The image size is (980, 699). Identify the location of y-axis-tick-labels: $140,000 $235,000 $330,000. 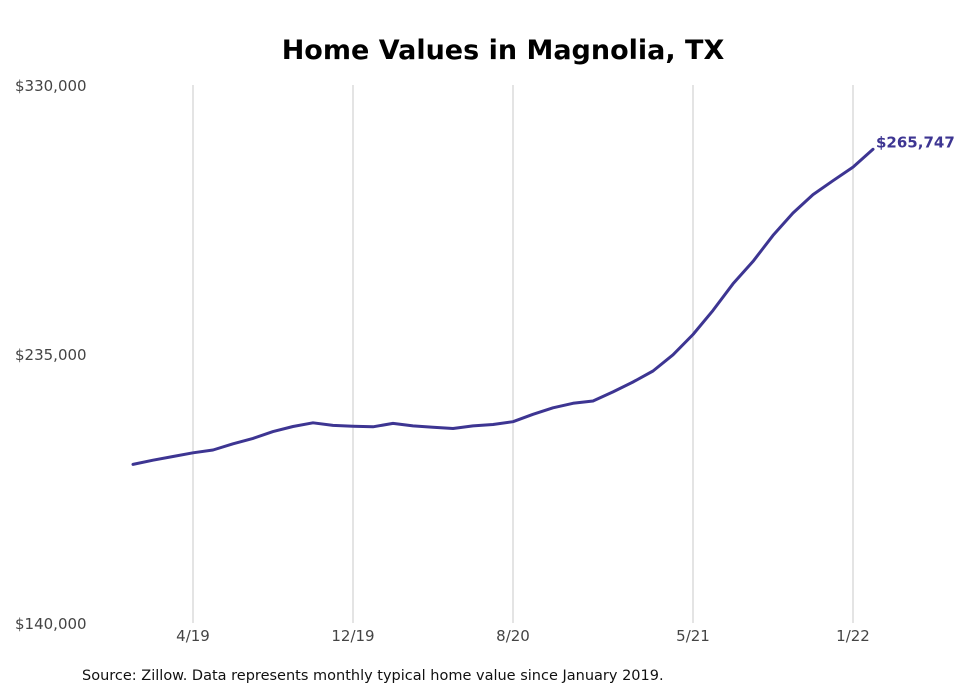
(51, 355).